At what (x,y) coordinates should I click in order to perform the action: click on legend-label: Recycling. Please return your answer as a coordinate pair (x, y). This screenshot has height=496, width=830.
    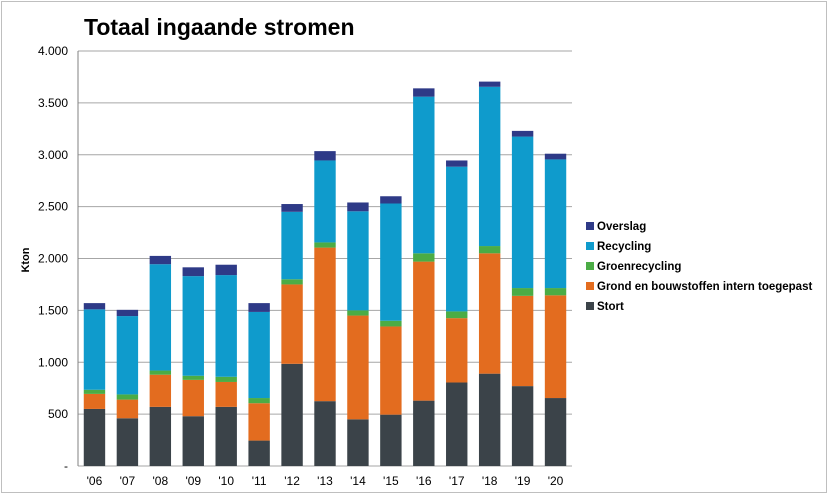
    Looking at the image, I should click on (624, 247).